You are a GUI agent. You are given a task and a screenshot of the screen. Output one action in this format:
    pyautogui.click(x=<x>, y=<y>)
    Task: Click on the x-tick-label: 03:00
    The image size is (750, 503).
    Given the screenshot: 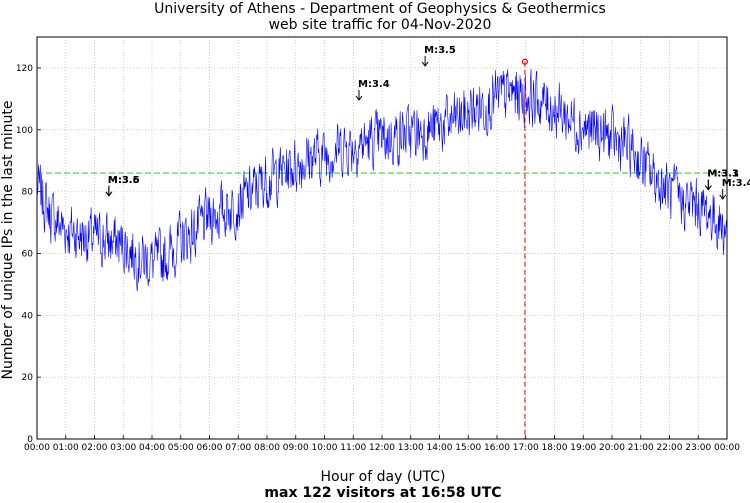 What is the action you would take?
    pyautogui.click(x=123, y=448)
    